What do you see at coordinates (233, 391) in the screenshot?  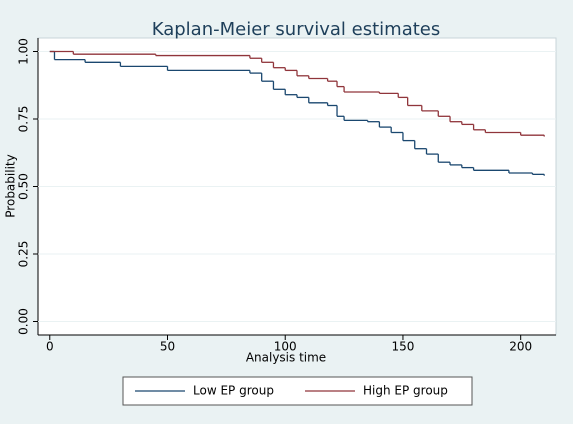 I see `legend-label: Low EP group` at bounding box center [233, 391].